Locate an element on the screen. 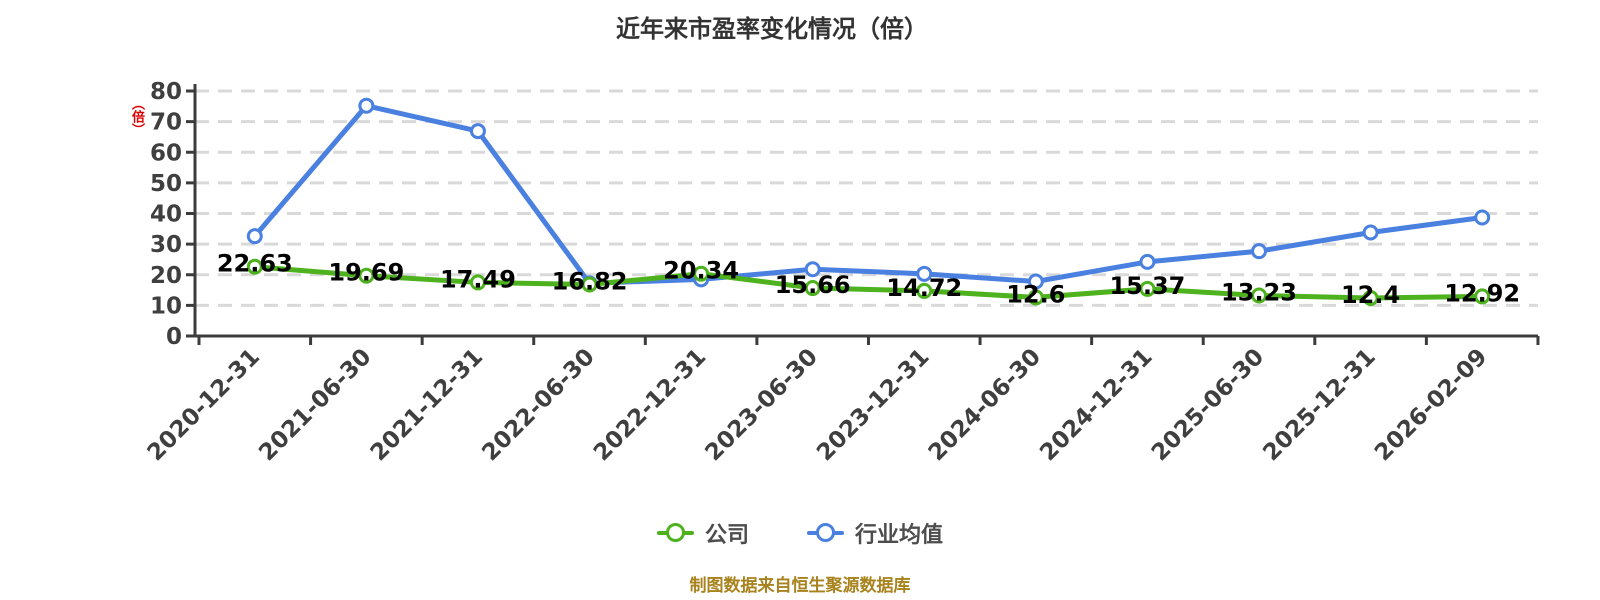 Image resolution: width=1600 pixels, height=600 pixels. data-point-label: 13.23 is located at coordinates (1259, 292).